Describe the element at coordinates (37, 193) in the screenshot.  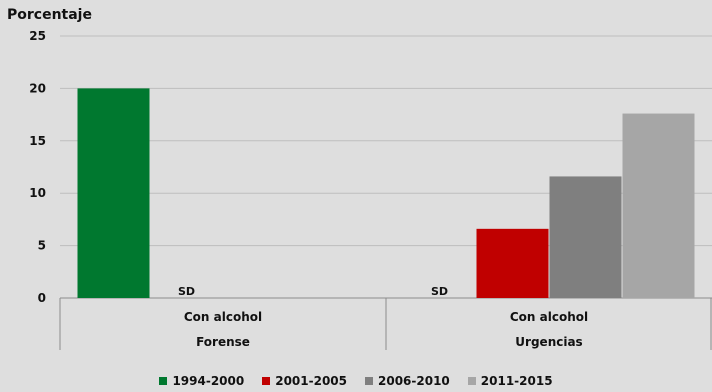
I see `y-tick-label: 10` at that location.